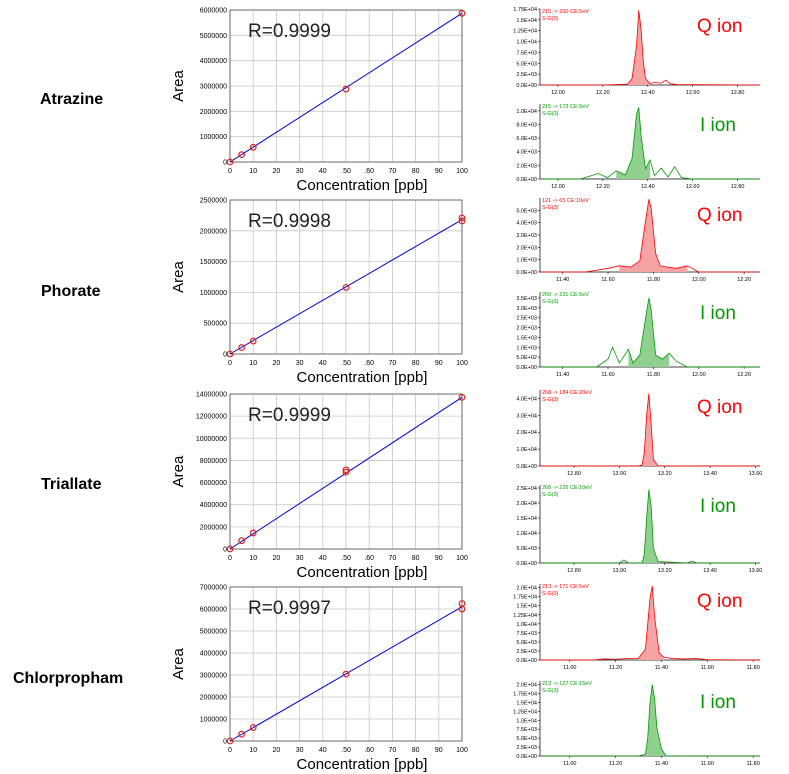 The height and width of the screenshot is (774, 789). What do you see at coordinates (619, 571) in the screenshot?
I see `x-tick-label: 13.00` at bounding box center [619, 571].